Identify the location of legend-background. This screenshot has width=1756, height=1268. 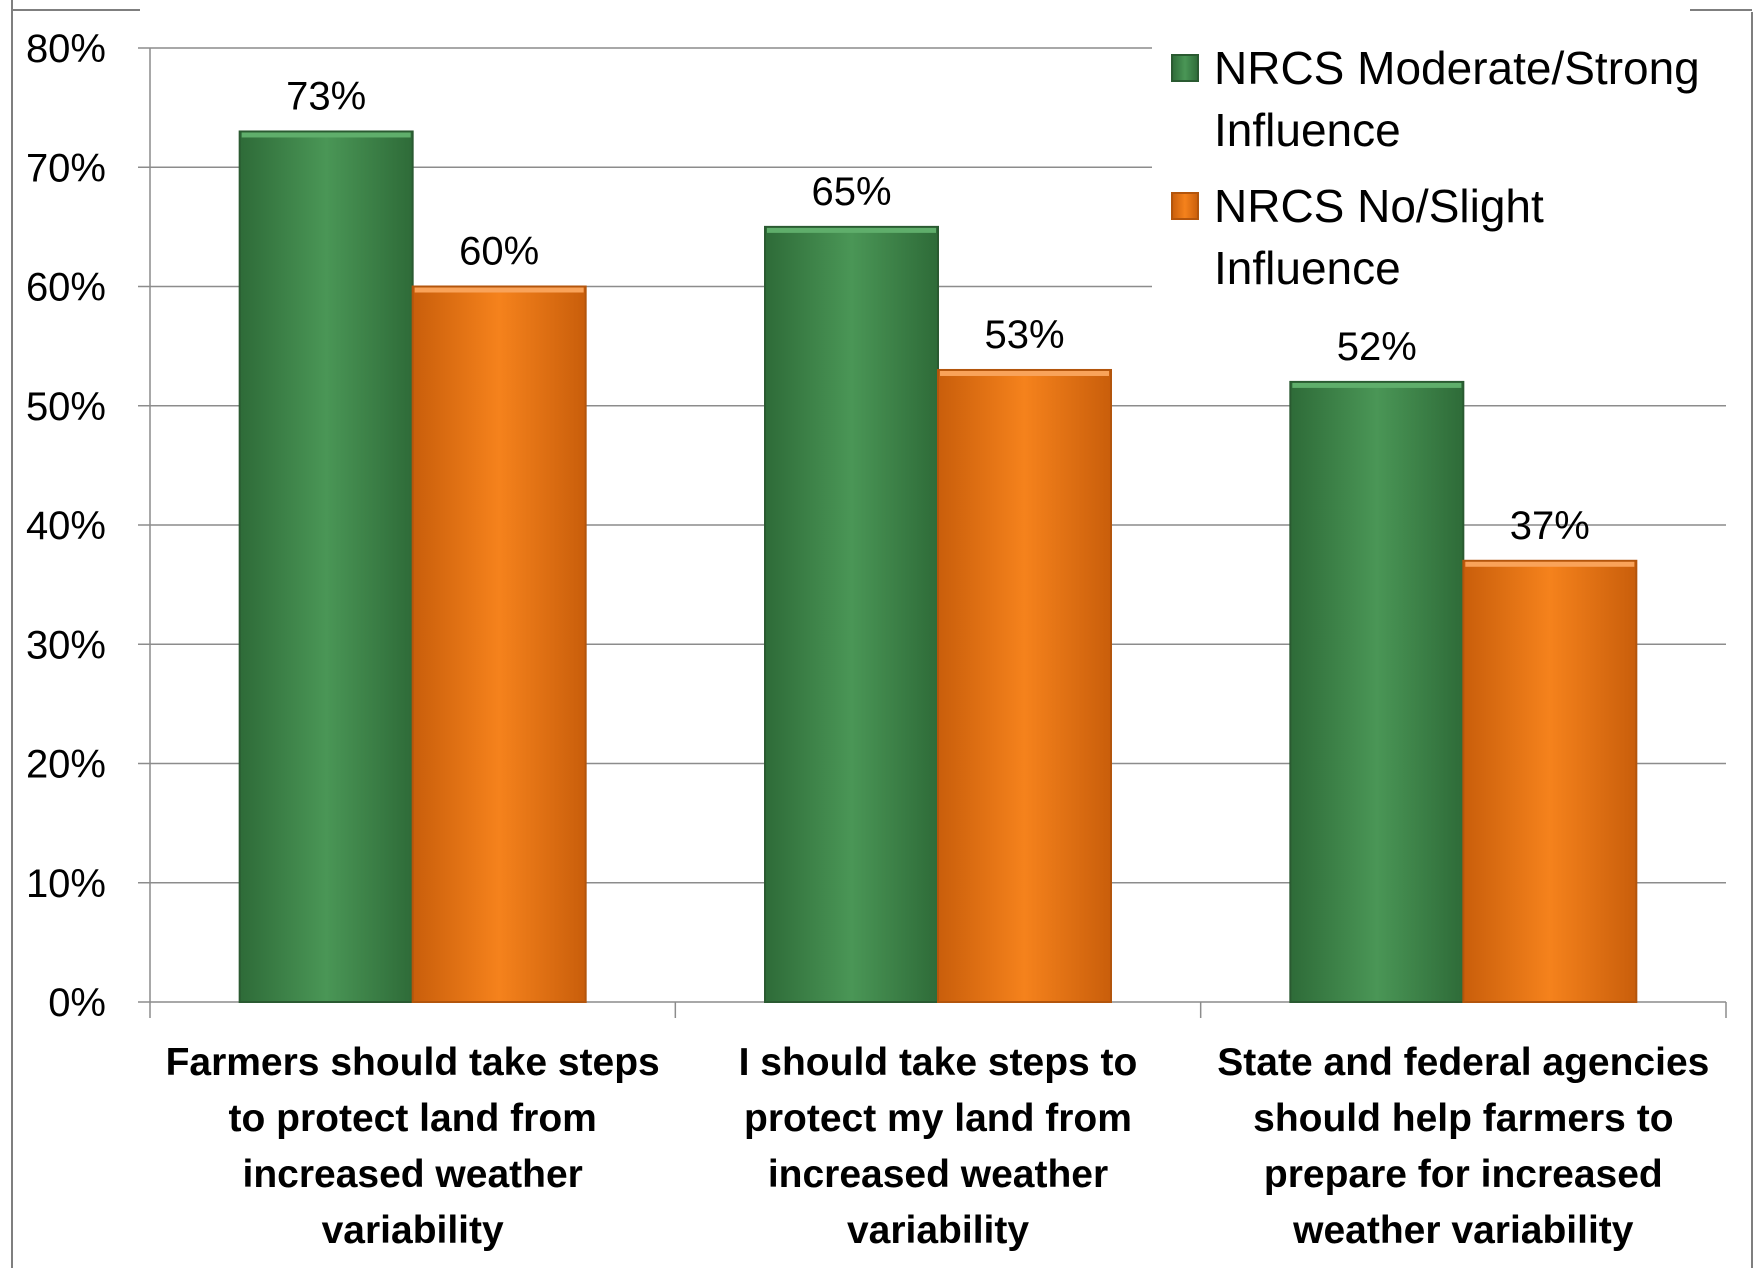
(1442, 165).